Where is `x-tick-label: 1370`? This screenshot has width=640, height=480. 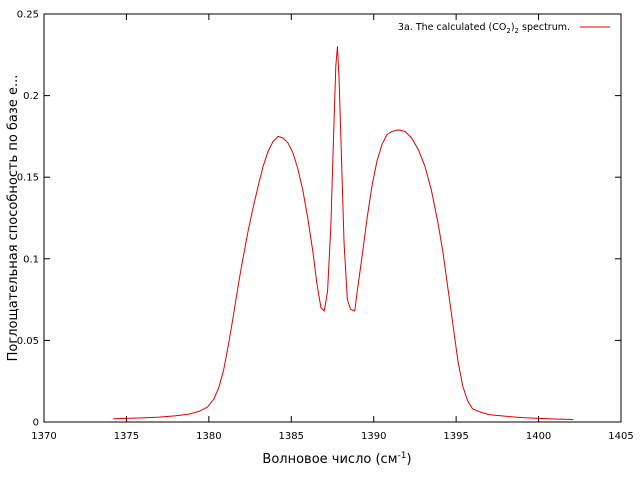
x-tick-label: 1370 is located at coordinates (43, 436).